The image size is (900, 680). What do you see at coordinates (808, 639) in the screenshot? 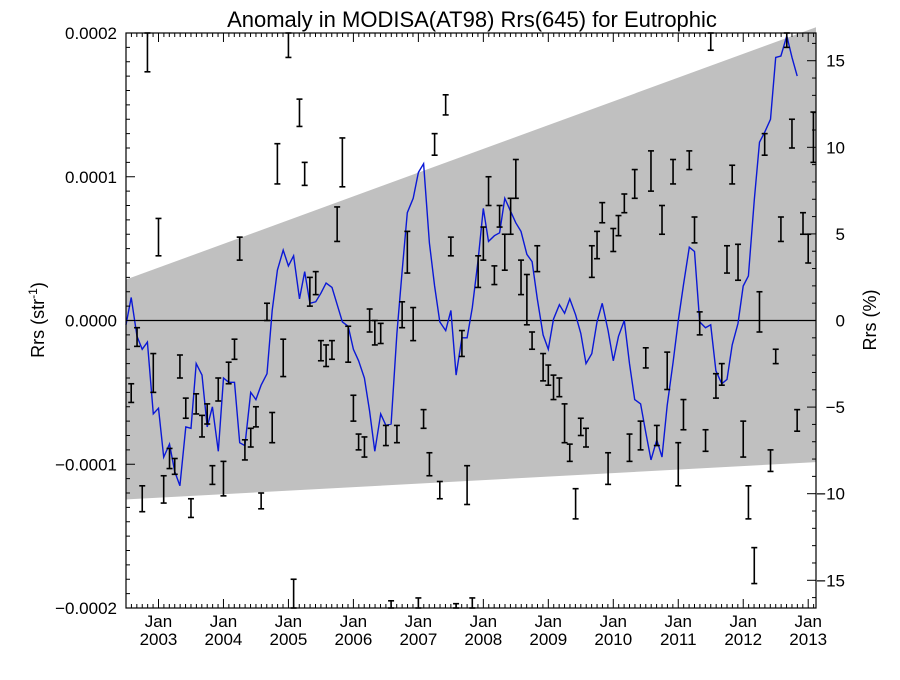
I see `x-tick-label-year: 2013` at bounding box center [808, 639].